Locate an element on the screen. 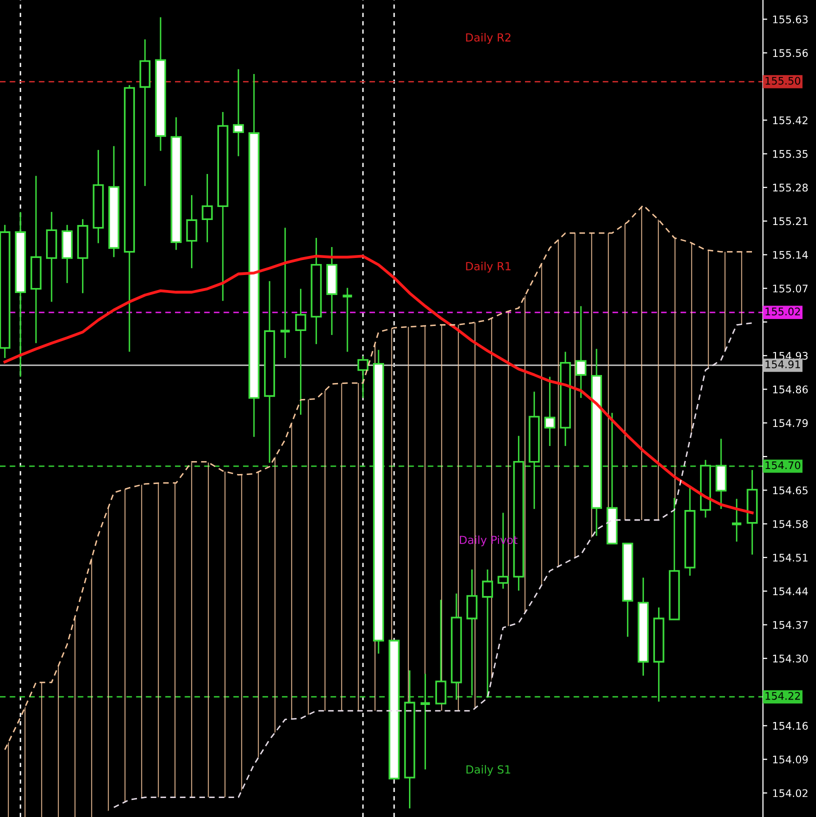  y-tick-label: 154.86 is located at coordinates (790, 390).